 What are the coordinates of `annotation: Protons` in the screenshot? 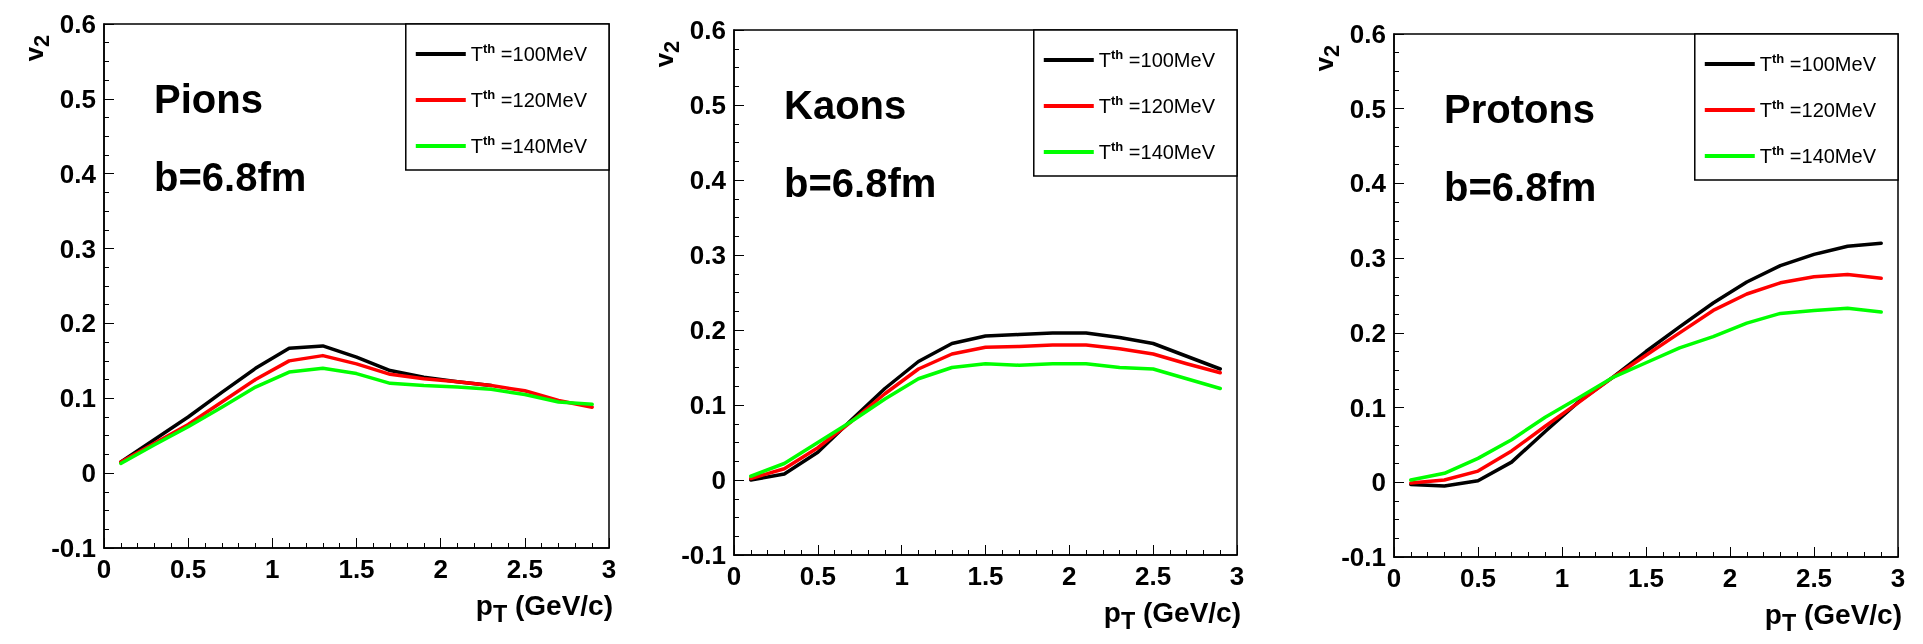 It's located at (1520, 109).